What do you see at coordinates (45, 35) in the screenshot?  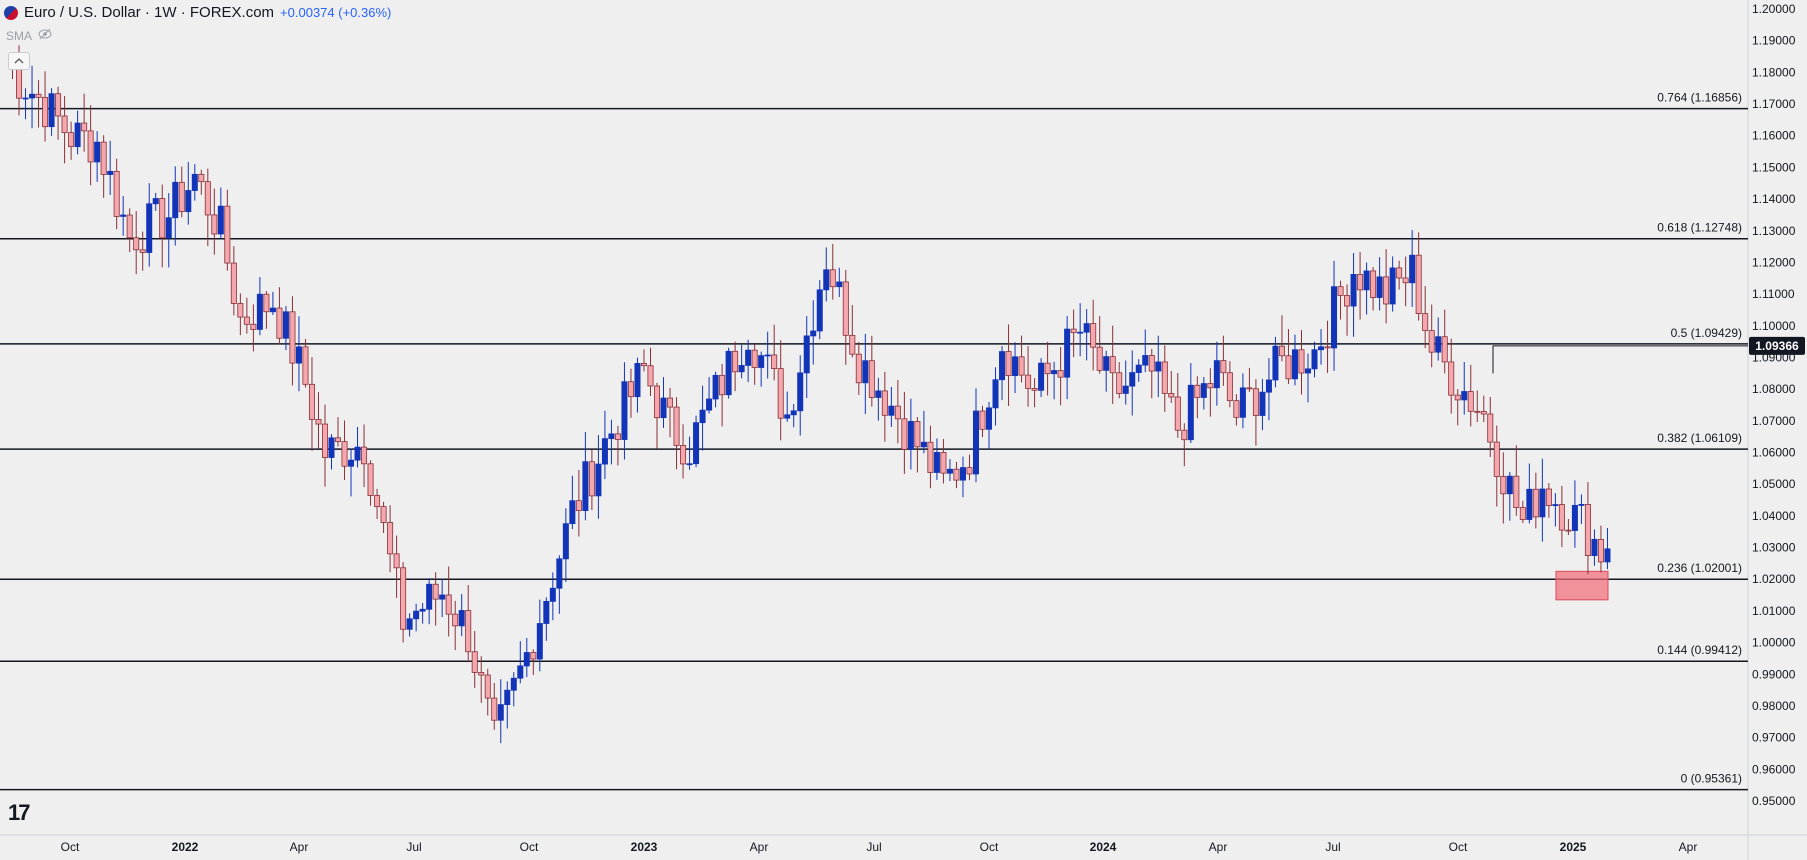 I see `eye-slash-icon` at bounding box center [45, 35].